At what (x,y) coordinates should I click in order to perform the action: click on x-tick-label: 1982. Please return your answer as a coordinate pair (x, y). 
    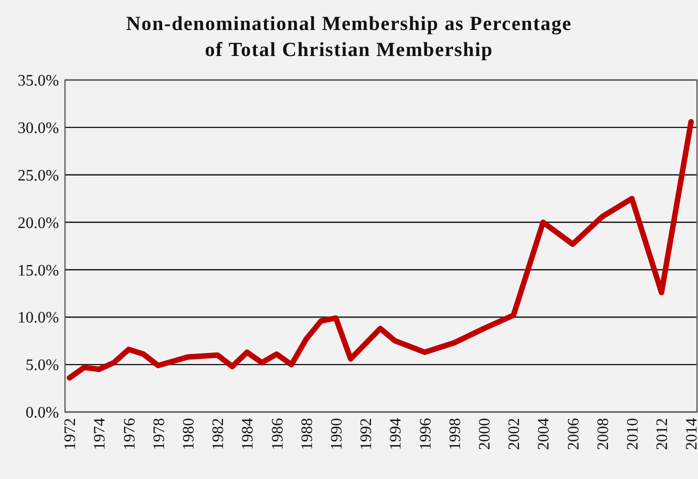
    Looking at the image, I should click on (219, 434).